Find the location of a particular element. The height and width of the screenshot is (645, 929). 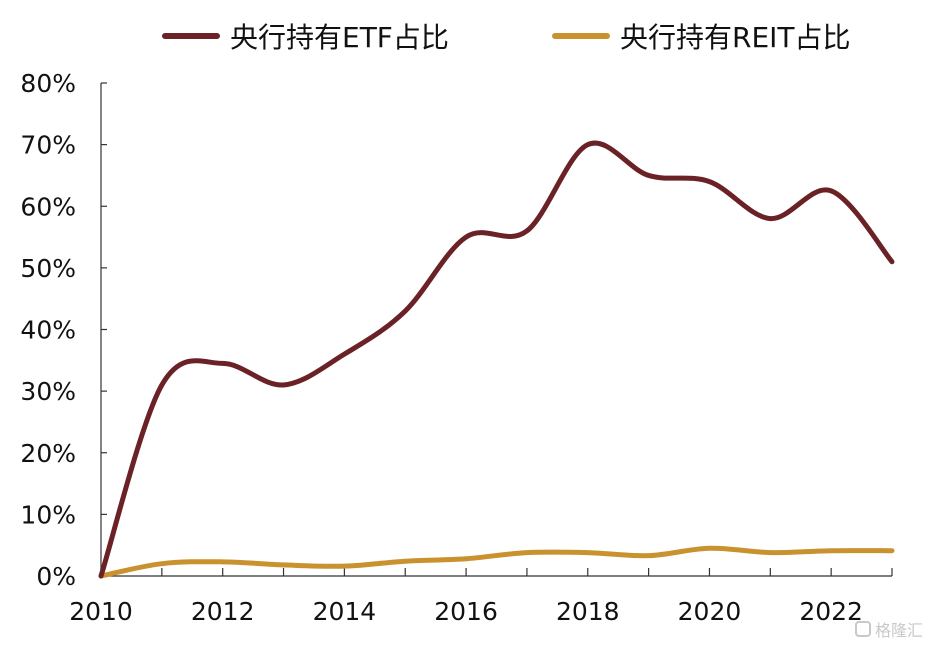

legend-item-etf: 央行持有ETF占比 is located at coordinates (305, 36).